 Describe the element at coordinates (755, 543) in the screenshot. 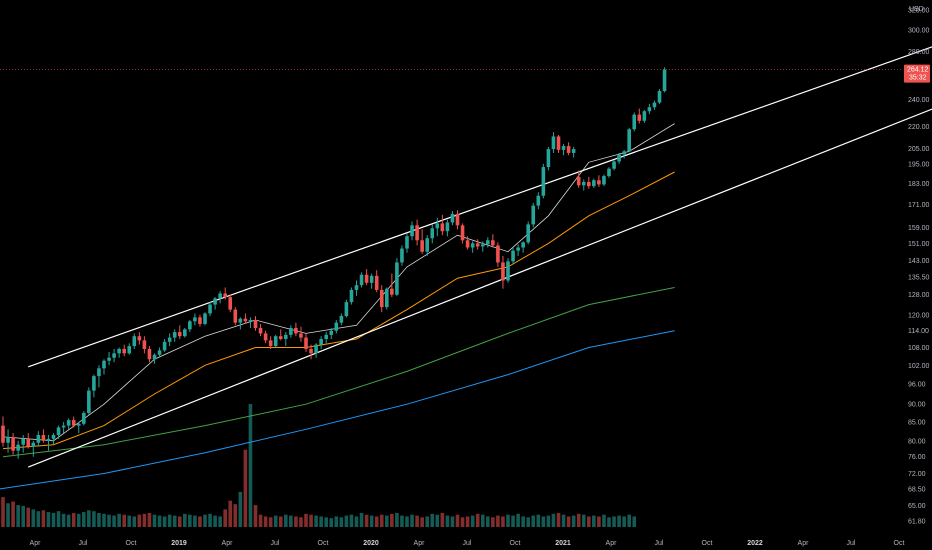

I see `x-tick-label: 2022` at that location.